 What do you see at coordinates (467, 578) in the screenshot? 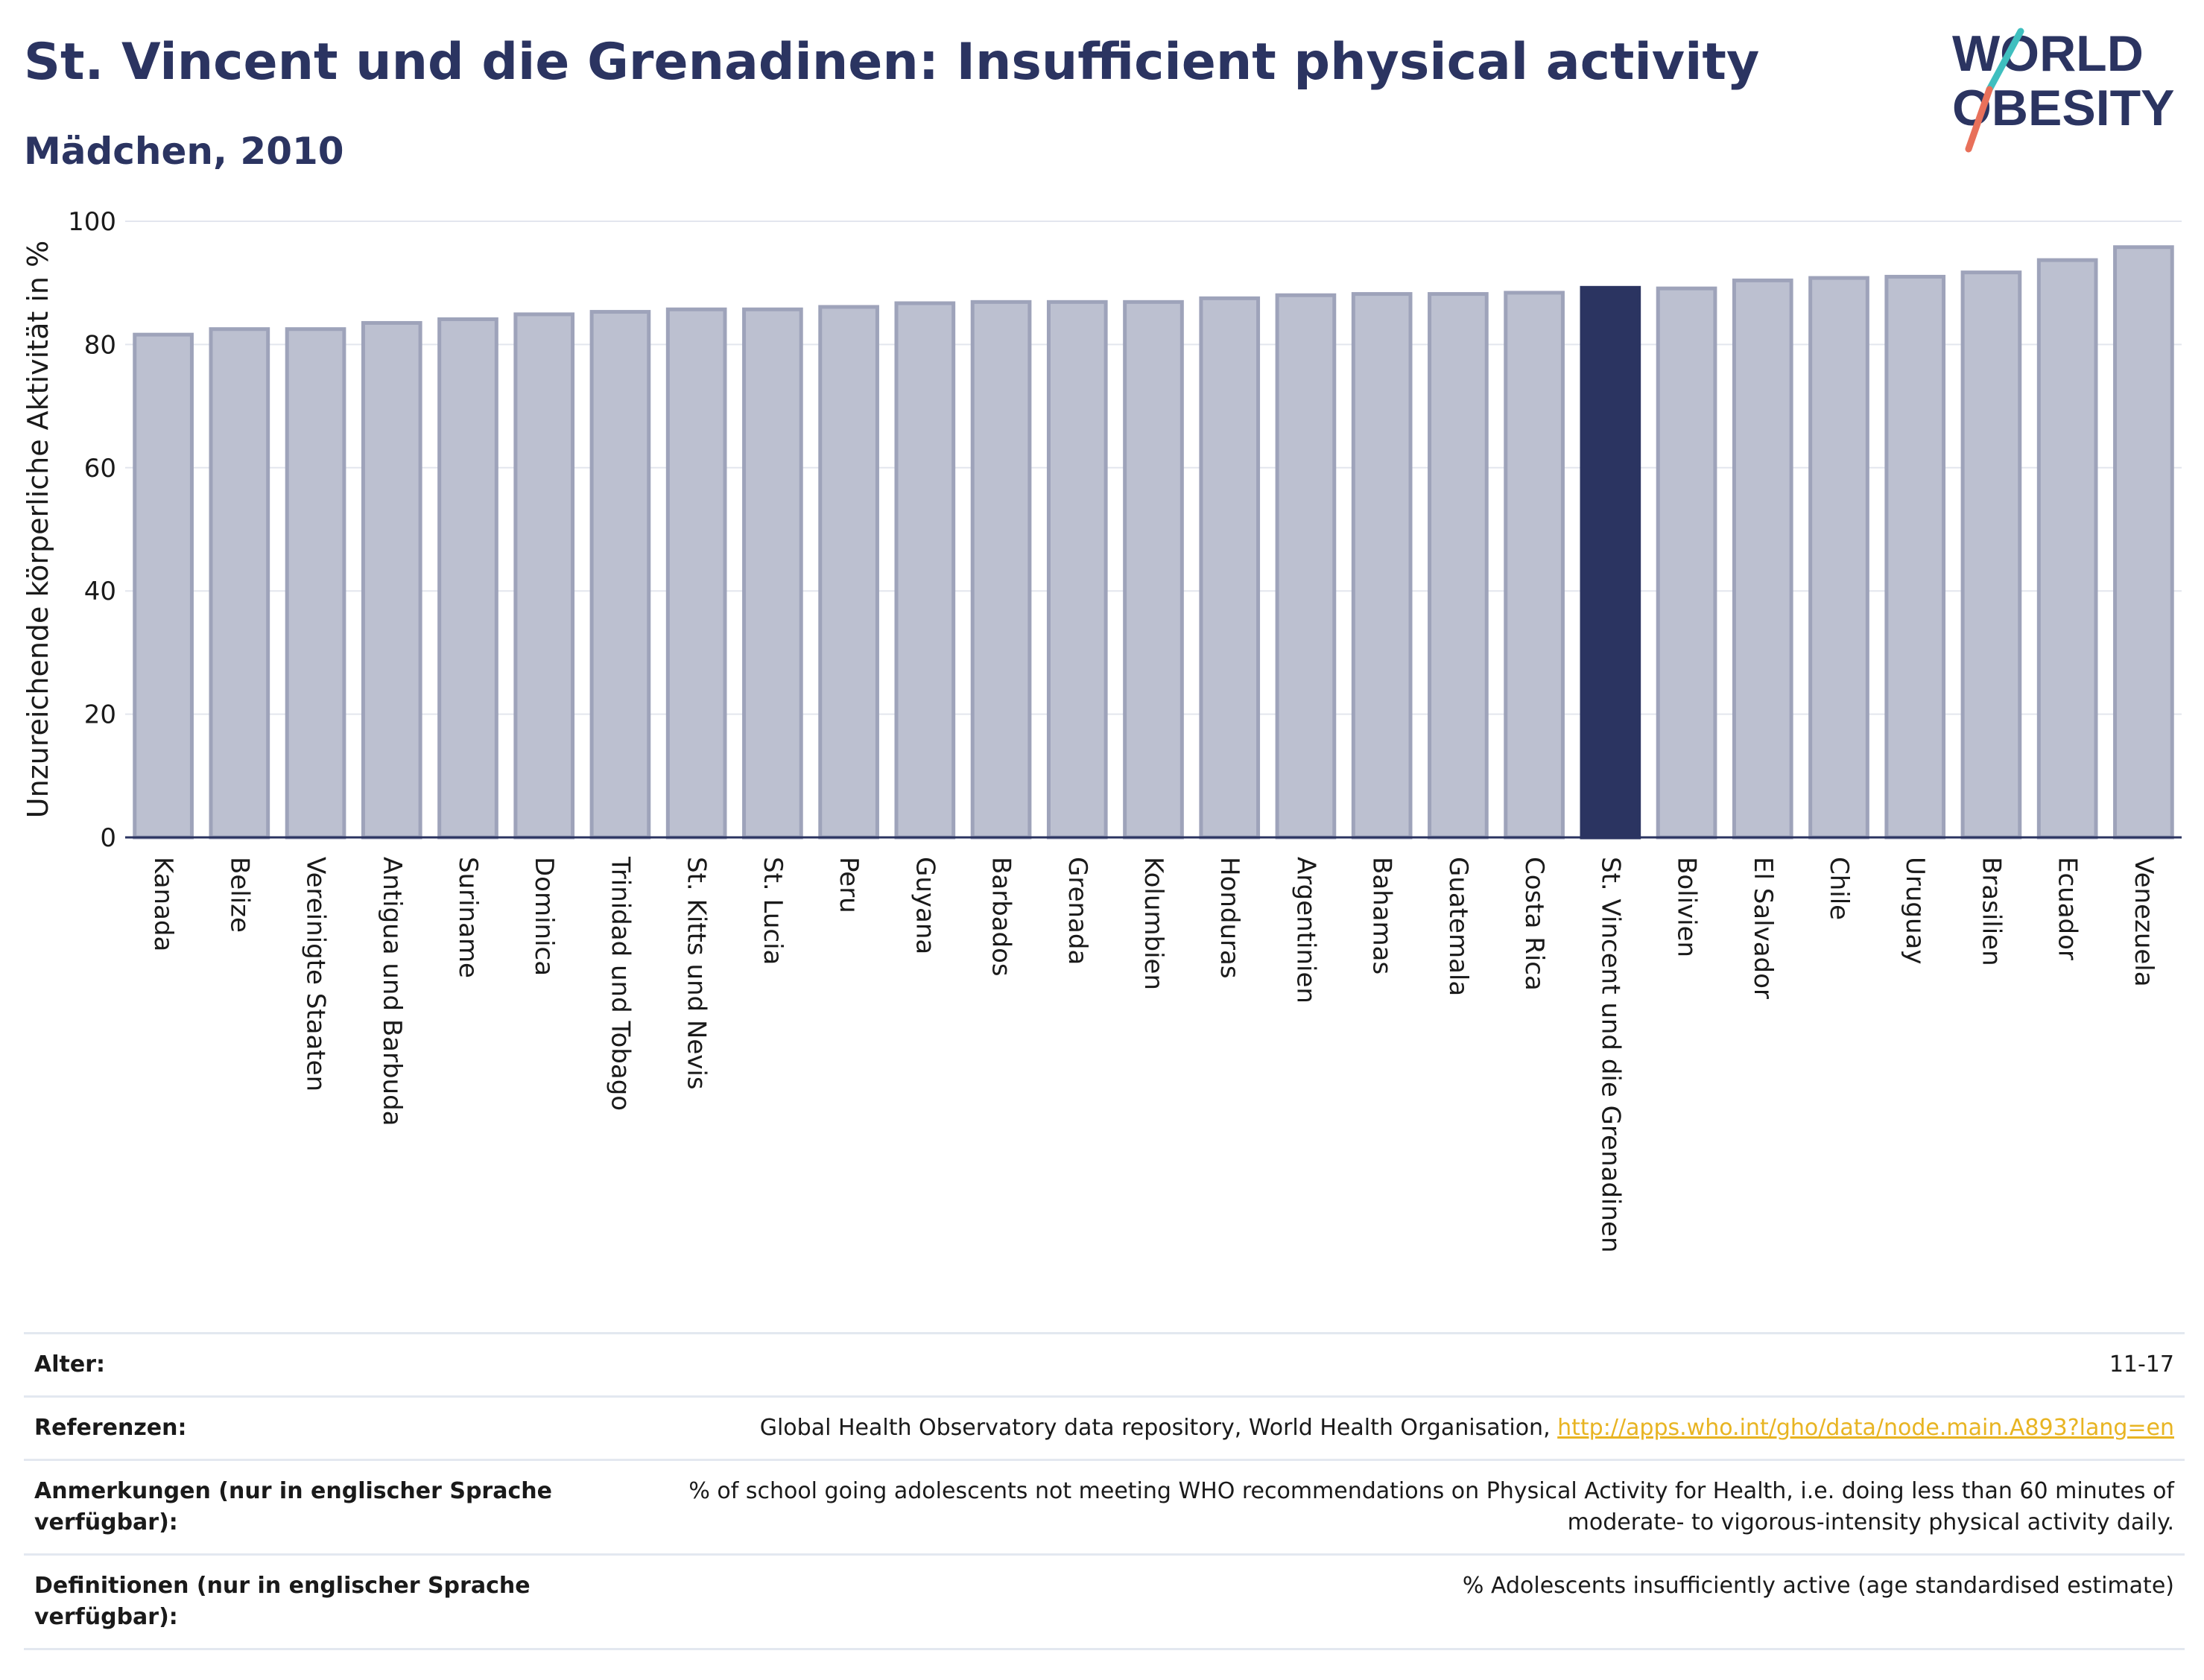
I see `bar-suriname` at bounding box center [467, 578].